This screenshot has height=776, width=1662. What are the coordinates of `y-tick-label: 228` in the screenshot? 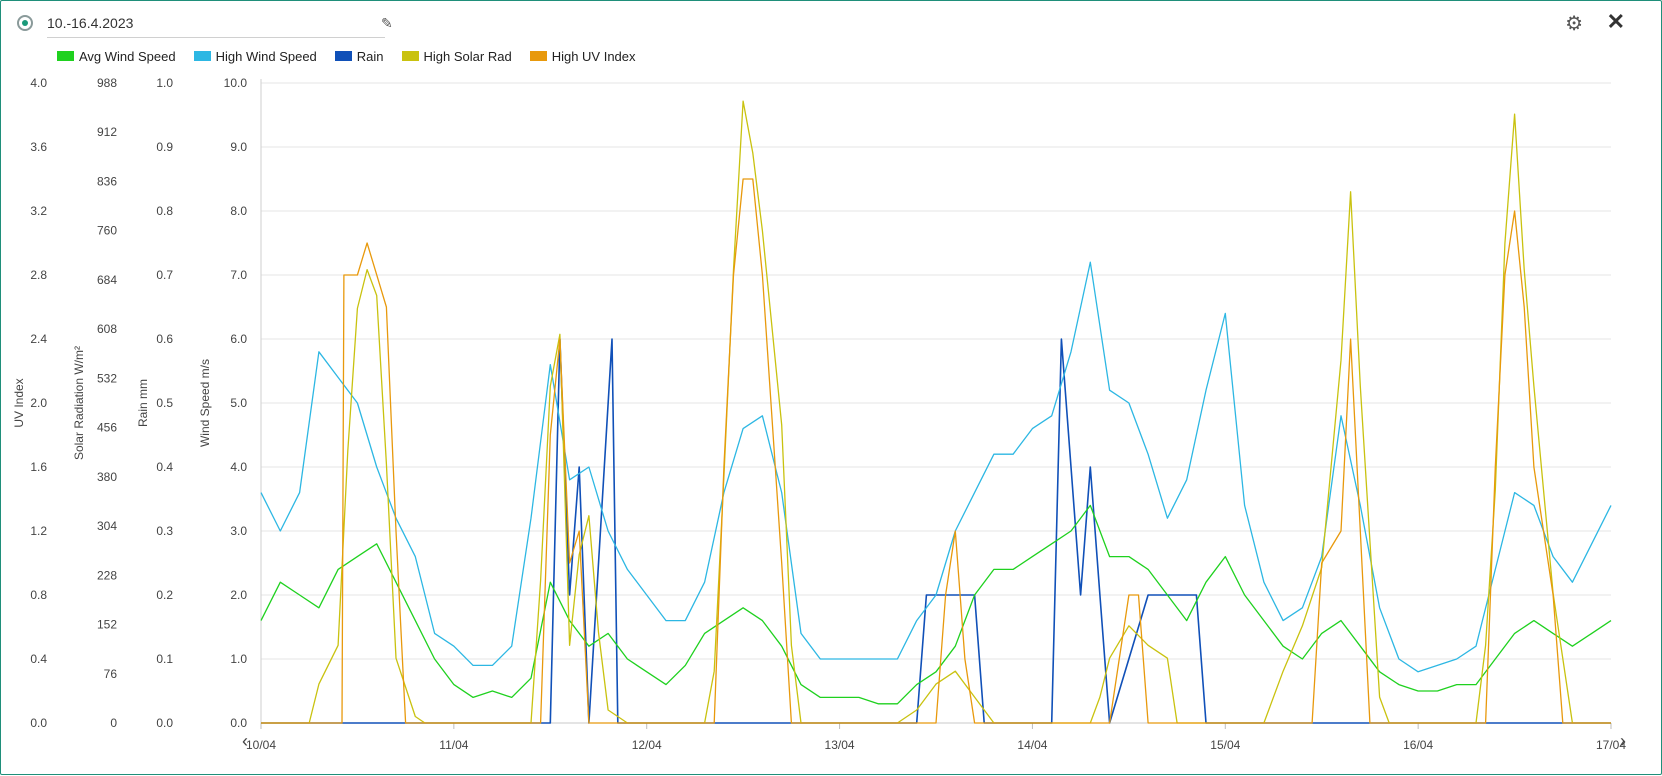 It's located at (107, 575).